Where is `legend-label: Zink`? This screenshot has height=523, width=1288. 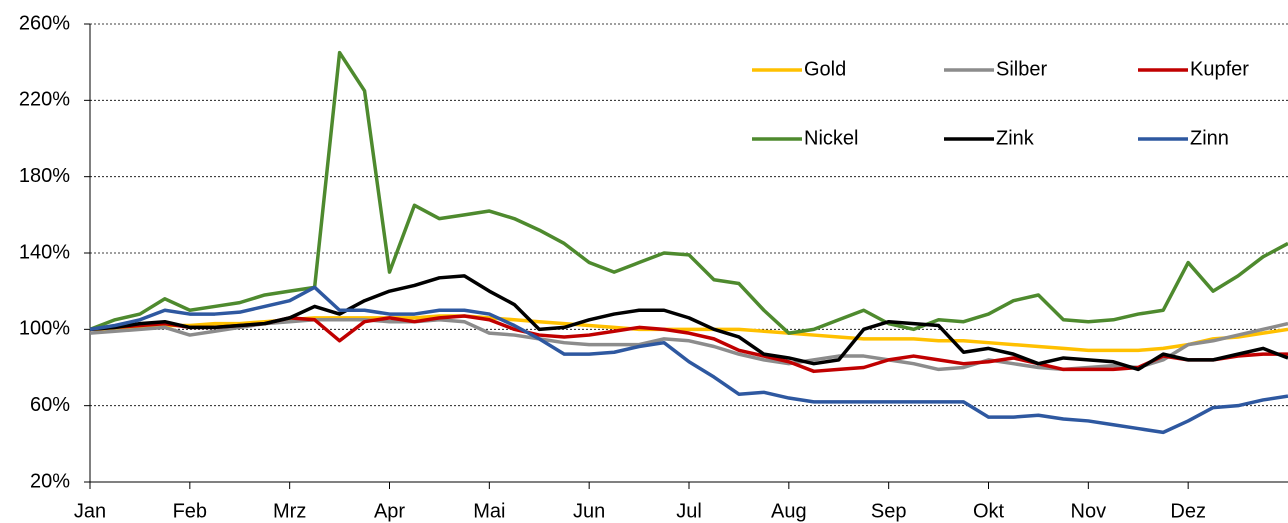
legend-label: Zink is located at coordinates (1015, 138).